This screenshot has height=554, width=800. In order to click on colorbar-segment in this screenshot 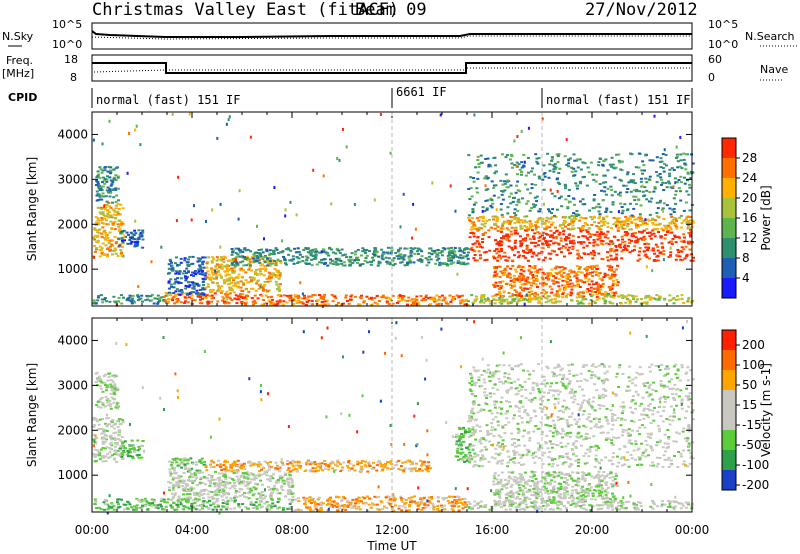, I will do `click(729, 208)`.